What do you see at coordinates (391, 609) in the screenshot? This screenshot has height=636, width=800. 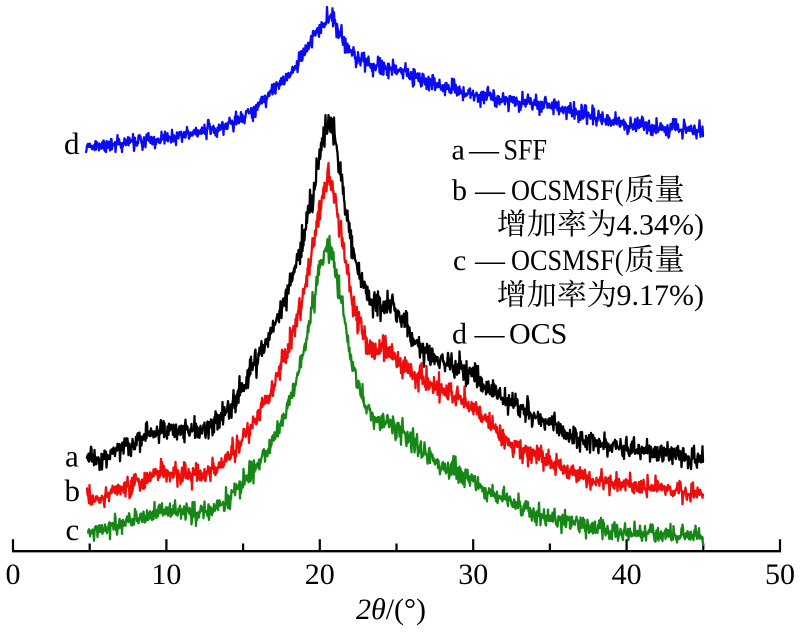 I see `svg-text: 2θ/(°)` at bounding box center [391, 609].